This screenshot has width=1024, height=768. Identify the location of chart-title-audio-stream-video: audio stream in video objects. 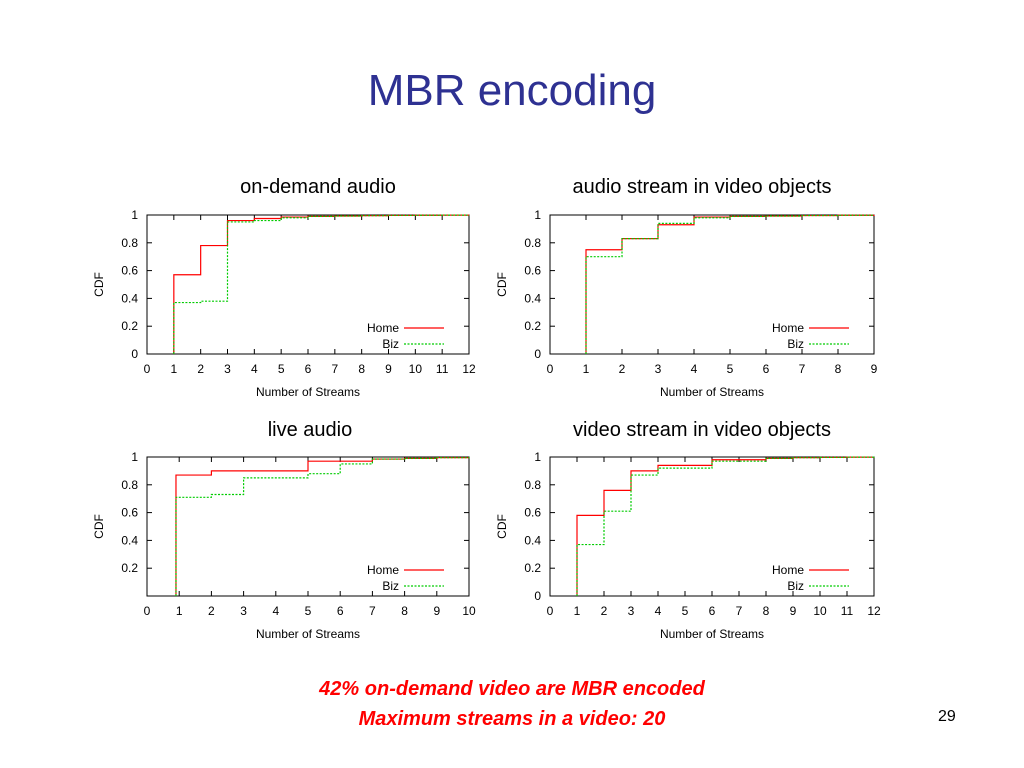
(702, 187).